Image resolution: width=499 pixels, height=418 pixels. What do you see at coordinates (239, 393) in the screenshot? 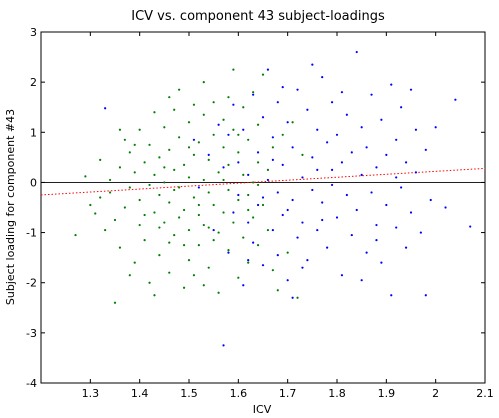
I see `x-tick-label: 1.6` at bounding box center [239, 393].